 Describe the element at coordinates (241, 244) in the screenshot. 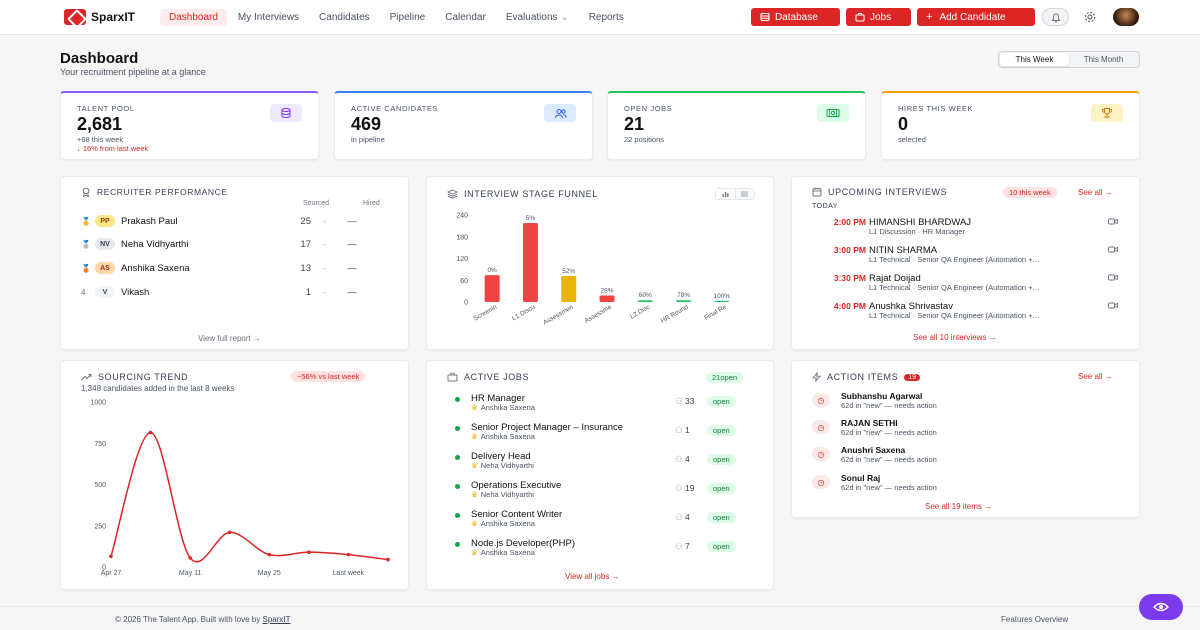

I see `recruiter-row: 🥈 NV Neha Vidhyarthi 17 → —` at that location.